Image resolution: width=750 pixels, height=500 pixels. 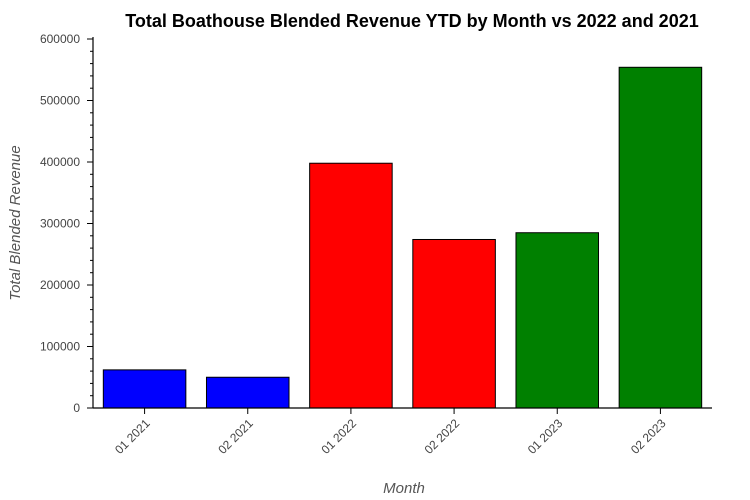 I want to click on bar-01-2023, so click(x=557, y=320).